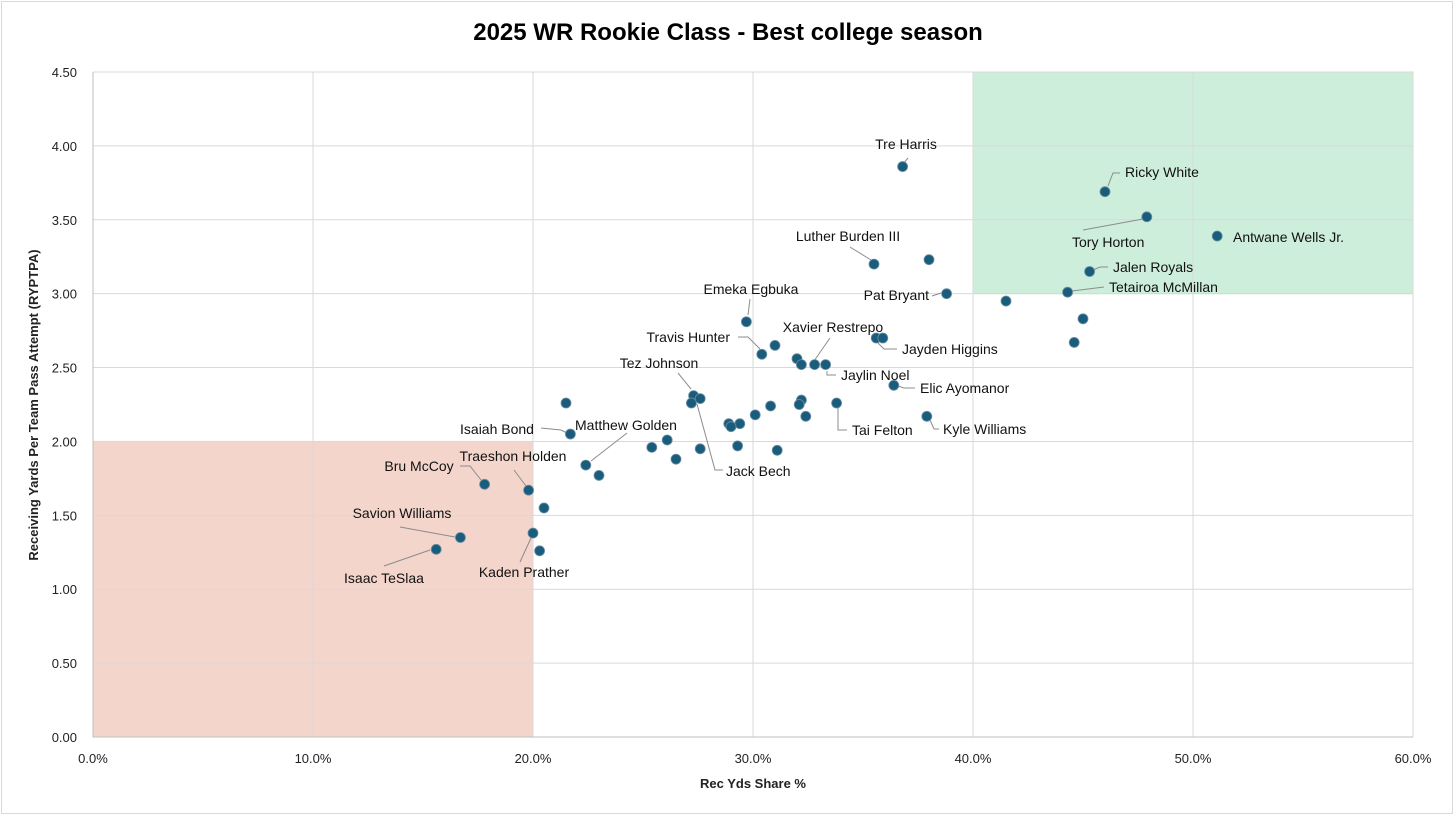 The image size is (1456, 817). What do you see at coordinates (973, 758) in the screenshot?
I see `x-tick-label: 40.0%` at bounding box center [973, 758].